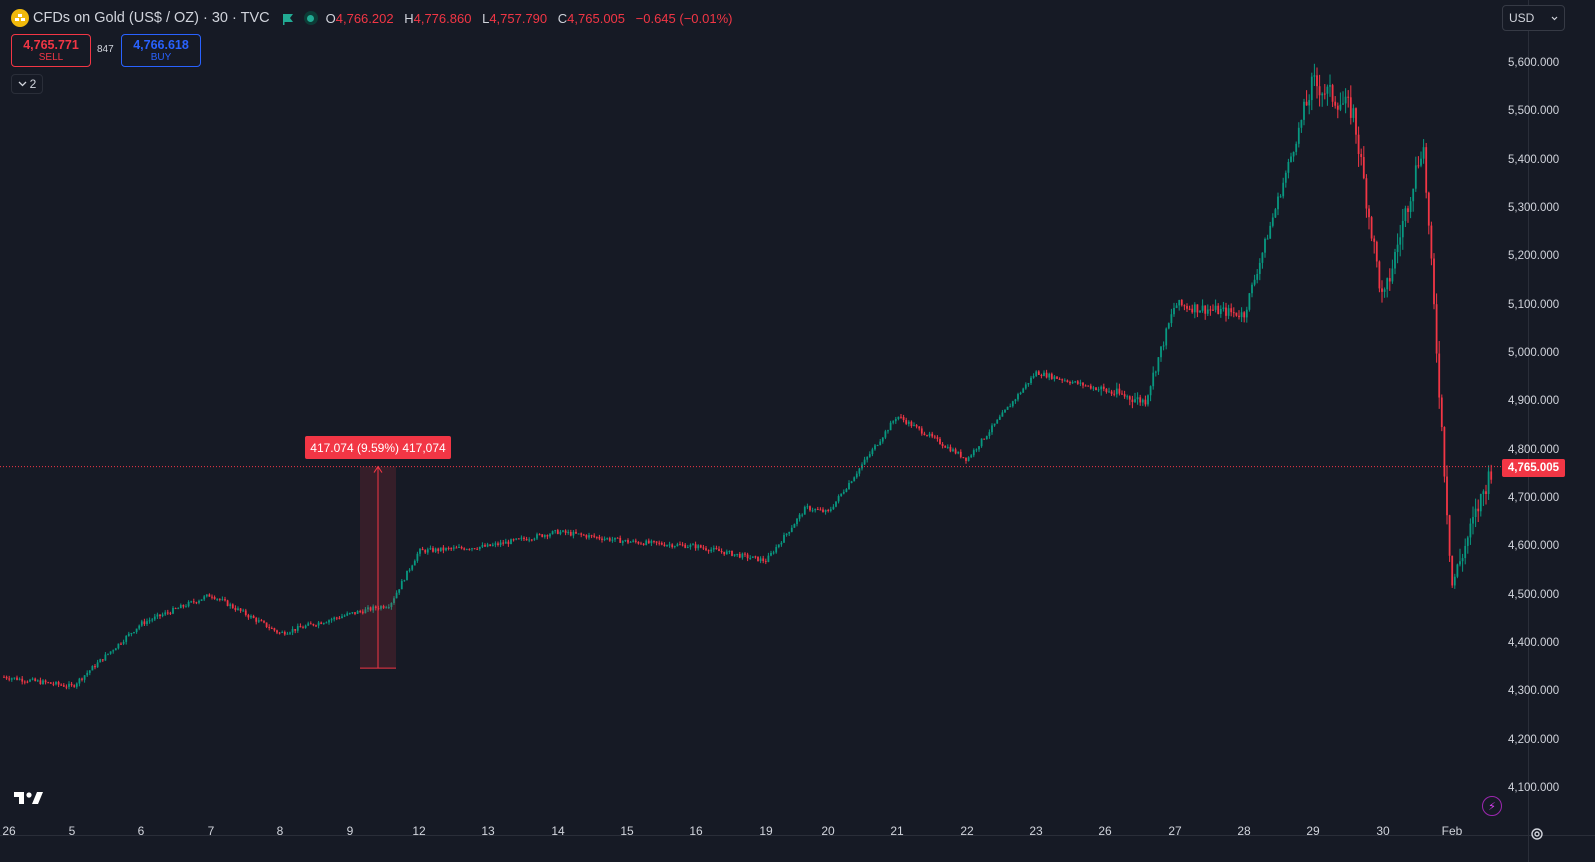  I want to click on indicators-toggle-button: 2, so click(27, 84).